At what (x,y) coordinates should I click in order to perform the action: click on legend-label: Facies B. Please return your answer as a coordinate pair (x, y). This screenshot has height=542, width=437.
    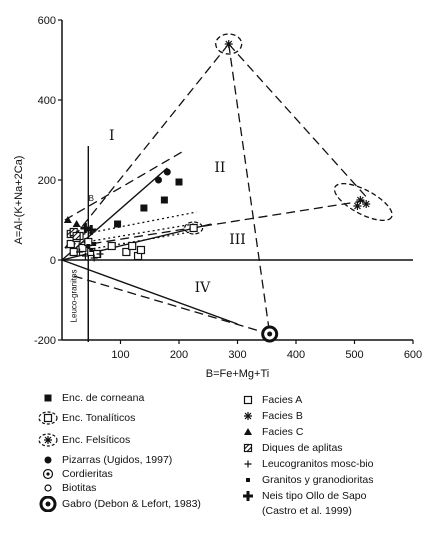
    Looking at the image, I should click on (282, 416).